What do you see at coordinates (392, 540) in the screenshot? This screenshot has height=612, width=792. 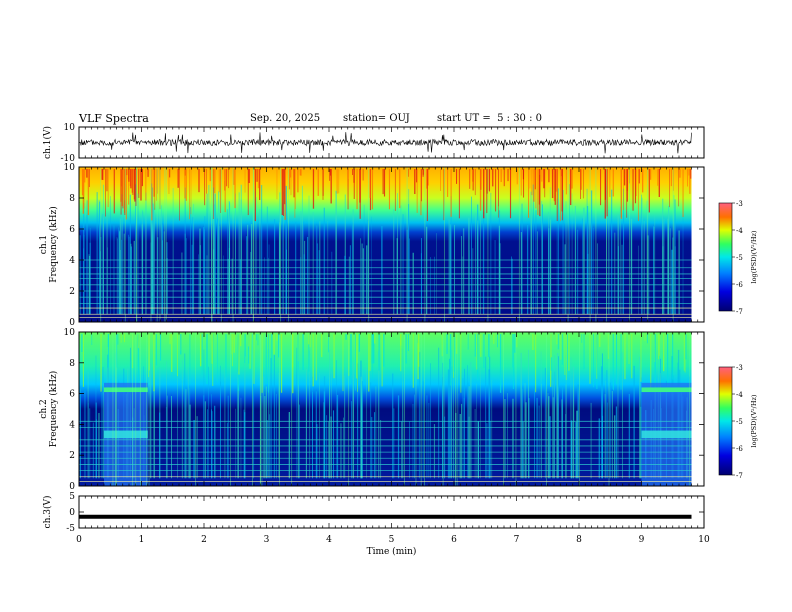 I see `x-tick-label: 5` at bounding box center [392, 540].